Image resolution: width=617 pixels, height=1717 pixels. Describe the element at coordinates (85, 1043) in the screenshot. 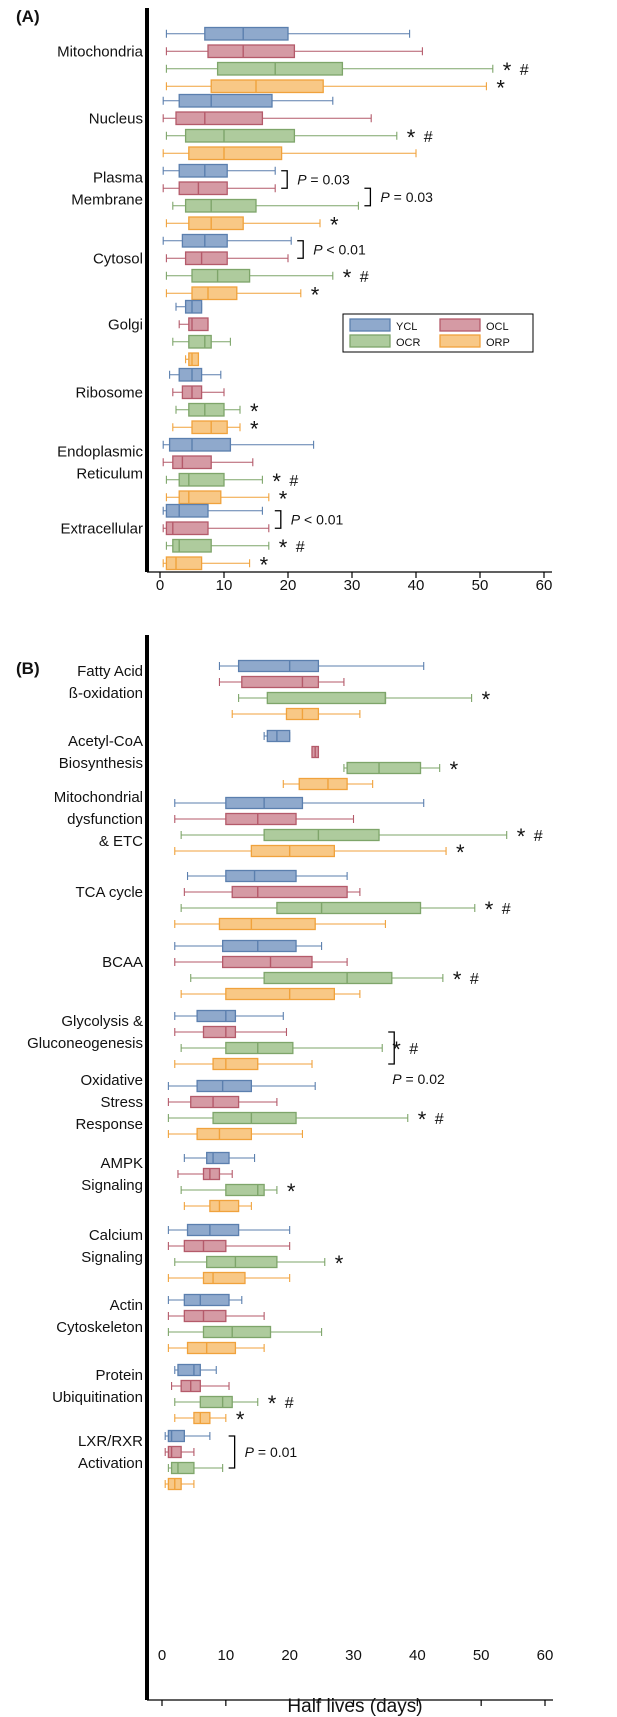

I see `category-label: Gluconeogenesis` at that location.